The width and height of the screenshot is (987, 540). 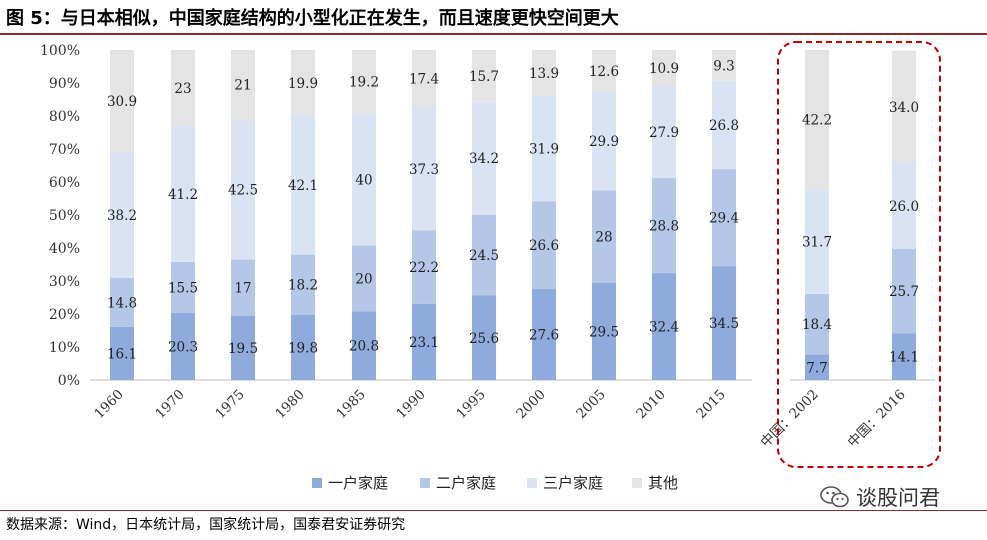 What do you see at coordinates (290, 405) in the screenshot?
I see `x-tick-label: 1980` at bounding box center [290, 405].